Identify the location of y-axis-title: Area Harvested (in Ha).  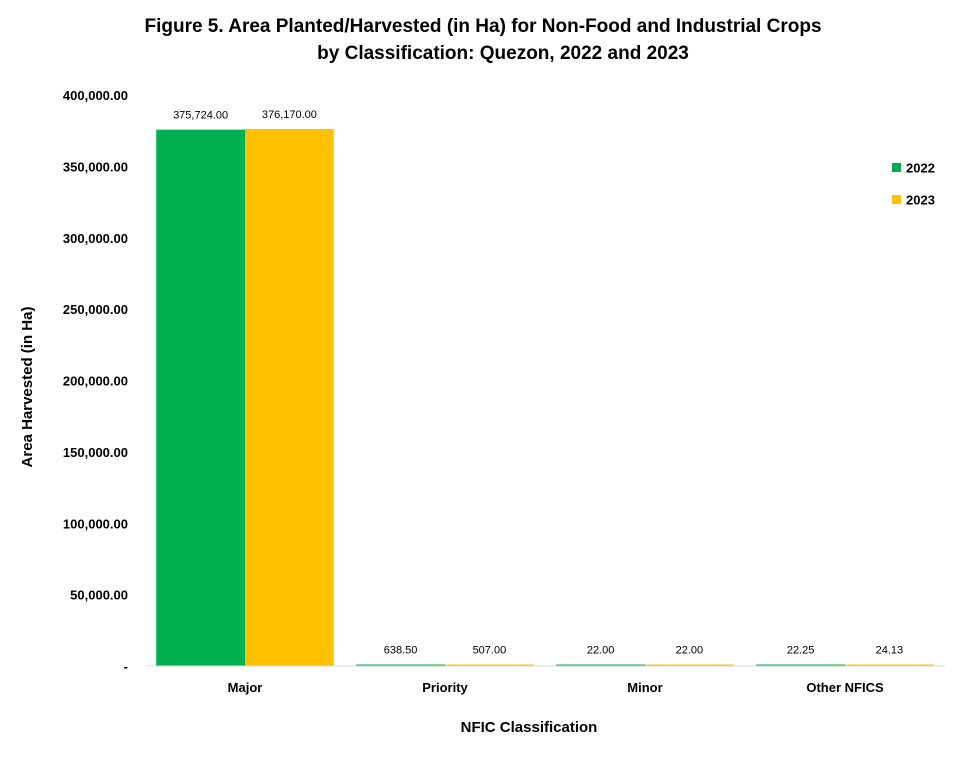
(27, 387).